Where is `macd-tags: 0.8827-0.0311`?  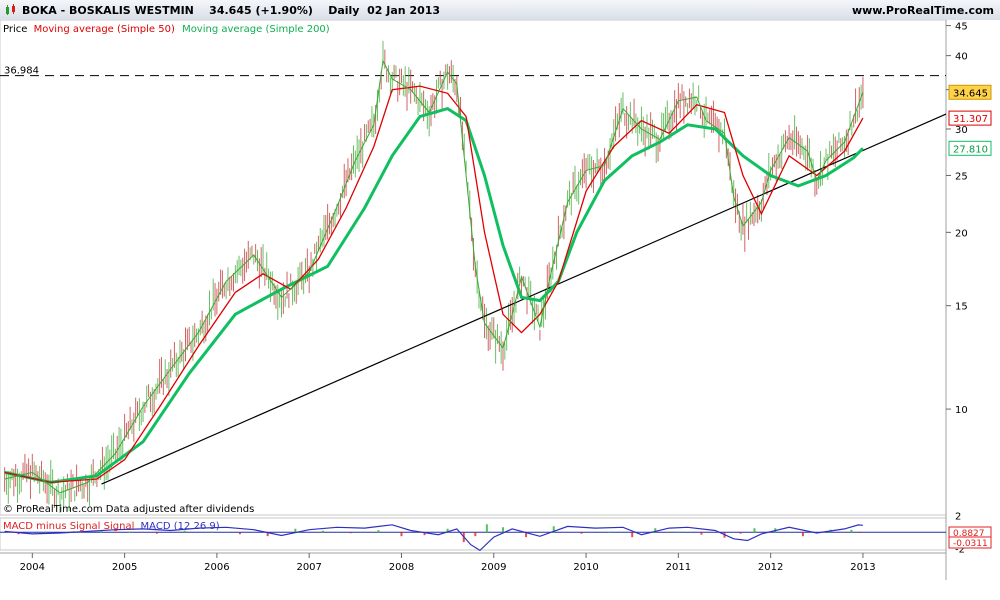 macd-tags: 0.8827-0.0311 is located at coordinates (970, 537).